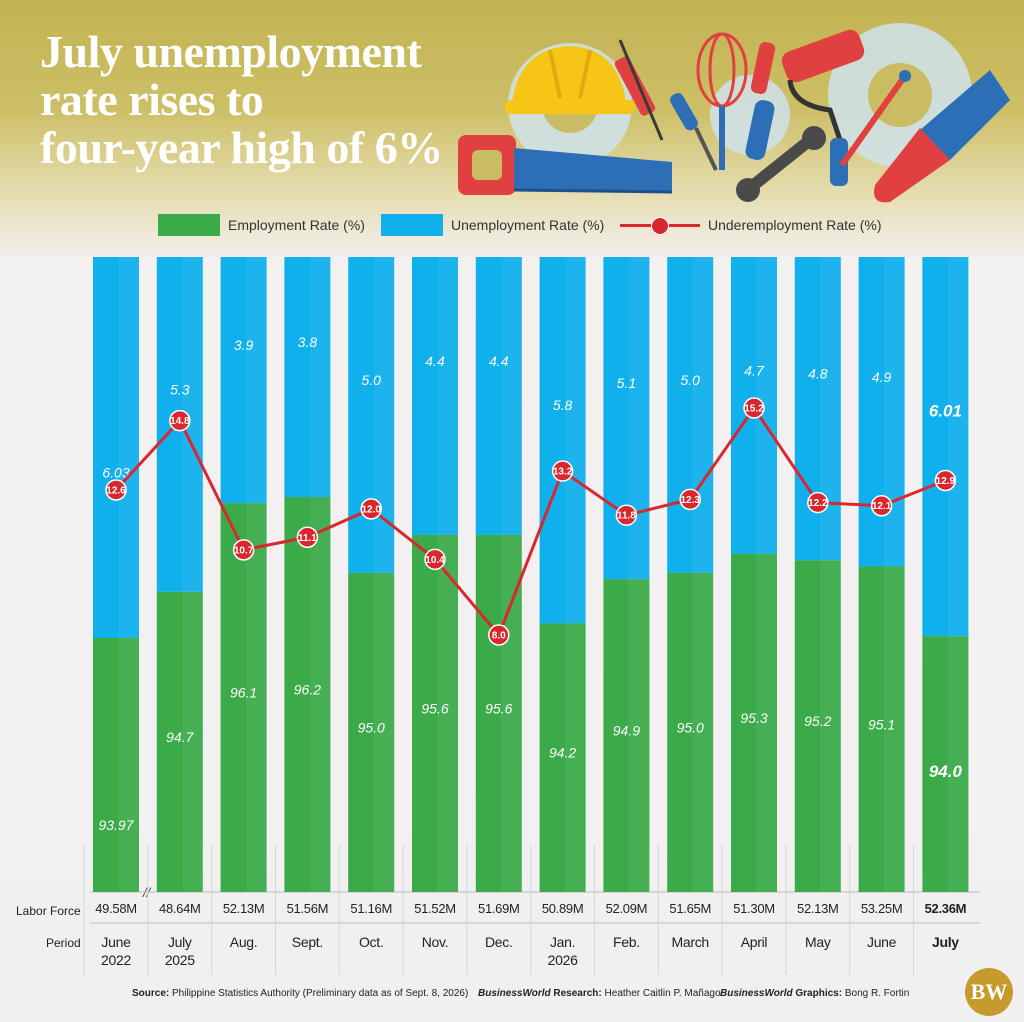 The width and height of the screenshot is (1024, 1022). Describe the element at coordinates (241, 147) in the screenshot. I see `title-line-3: four-year high of 6%` at that location.